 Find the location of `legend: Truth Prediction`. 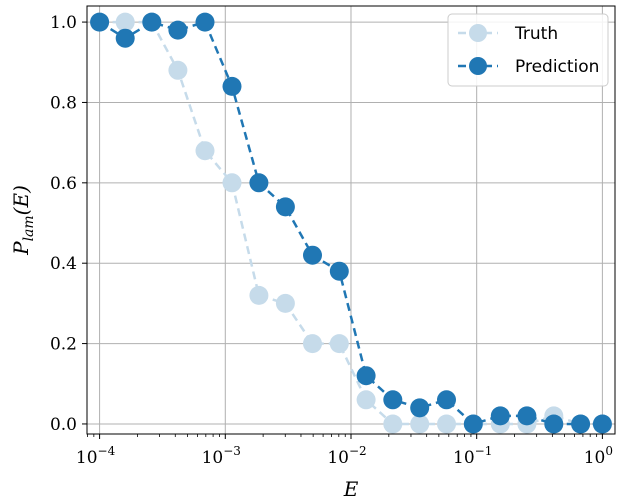

legend: Truth Prediction is located at coordinates (528, 50).